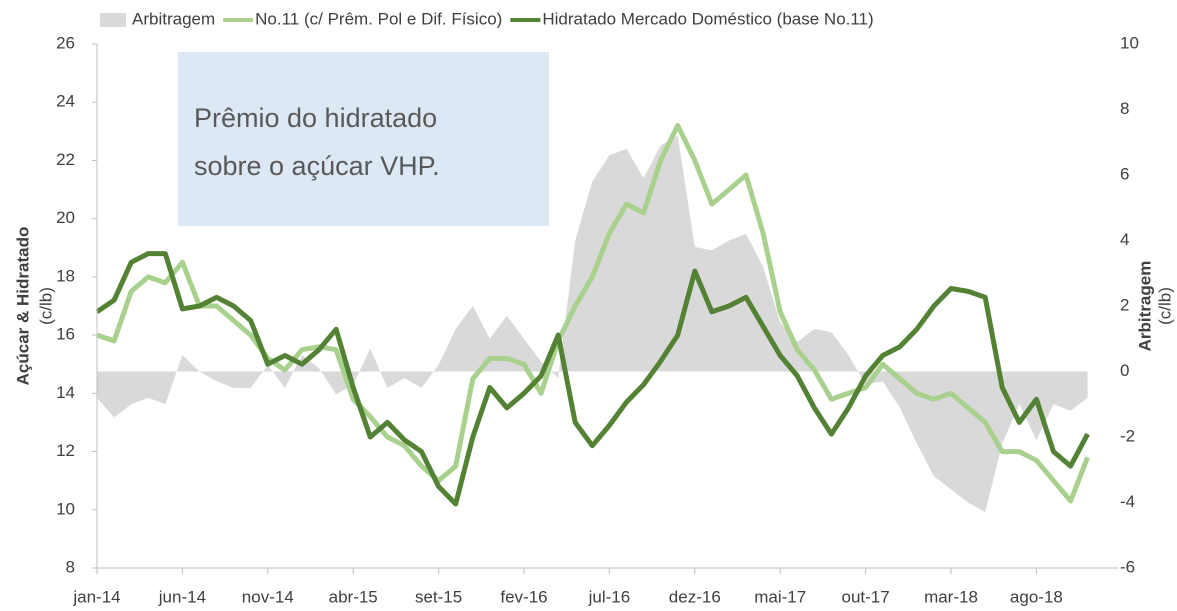 This screenshot has height=611, width=1177. What do you see at coordinates (1164, 306) in the screenshot?
I see `y2-axis-unit: (c/lb)` at bounding box center [1164, 306].